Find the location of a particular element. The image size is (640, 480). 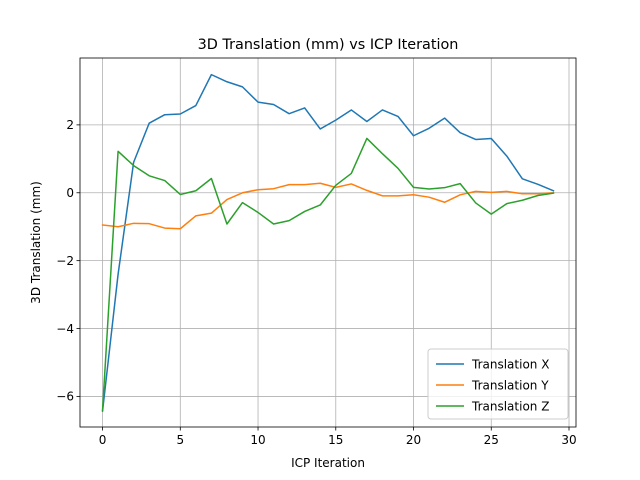

chart-title: 3D Translation (mm) vs ICP Iteration is located at coordinates (328, 45).